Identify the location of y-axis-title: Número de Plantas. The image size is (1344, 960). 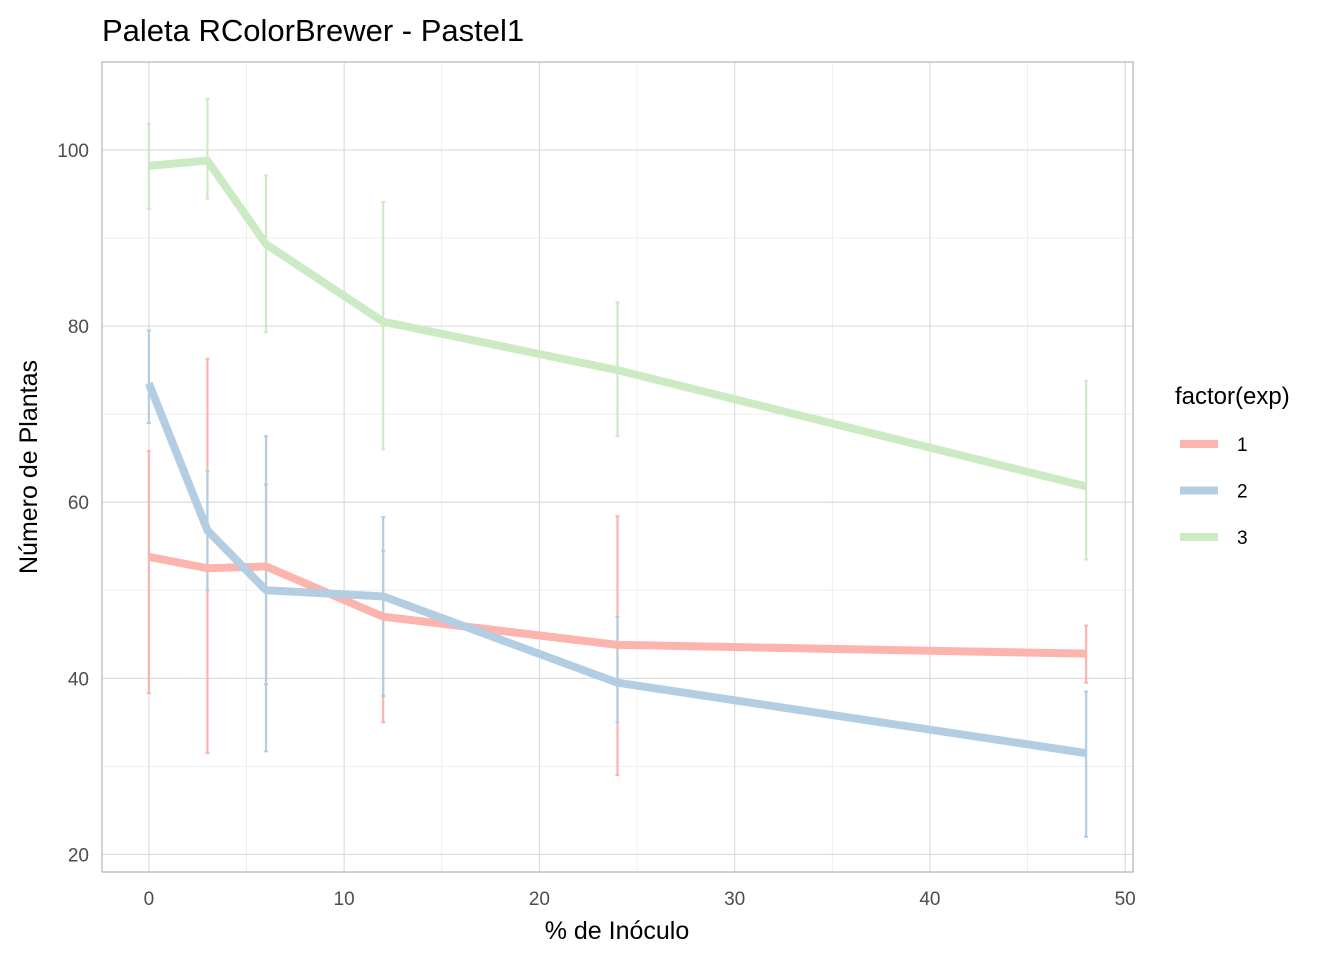
(29, 467).